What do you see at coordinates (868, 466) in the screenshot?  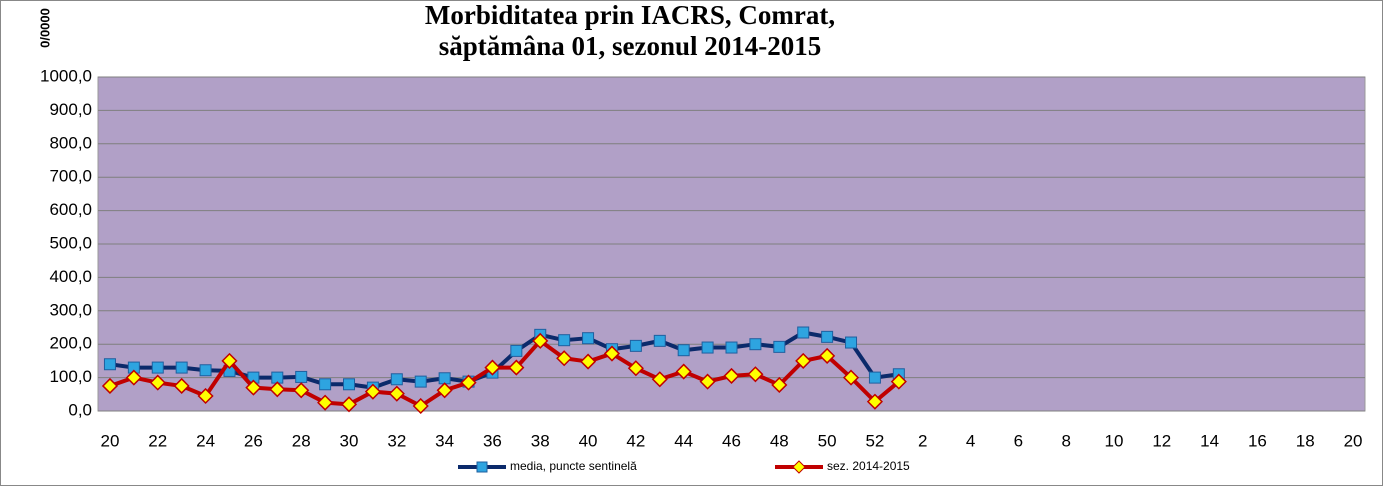 I see `legend-label: sez. 2014-2015` at bounding box center [868, 466].